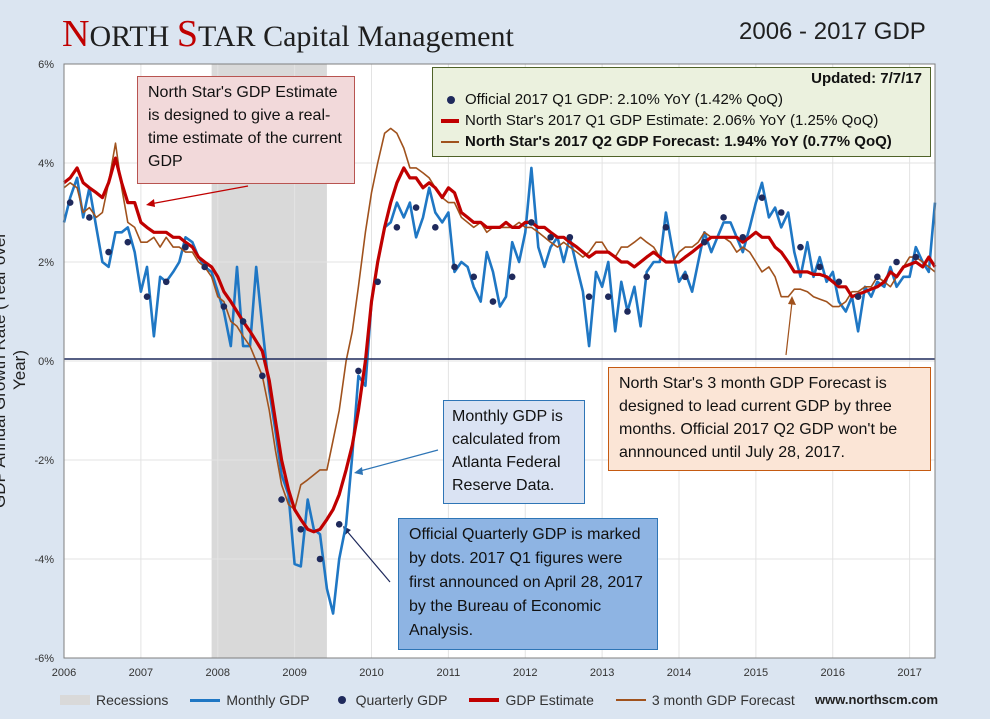 This screenshot has height=719, width=990. What do you see at coordinates (132, 700) in the screenshot?
I see `legend-recessions-label: Recessions` at bounding box center [132, 700].